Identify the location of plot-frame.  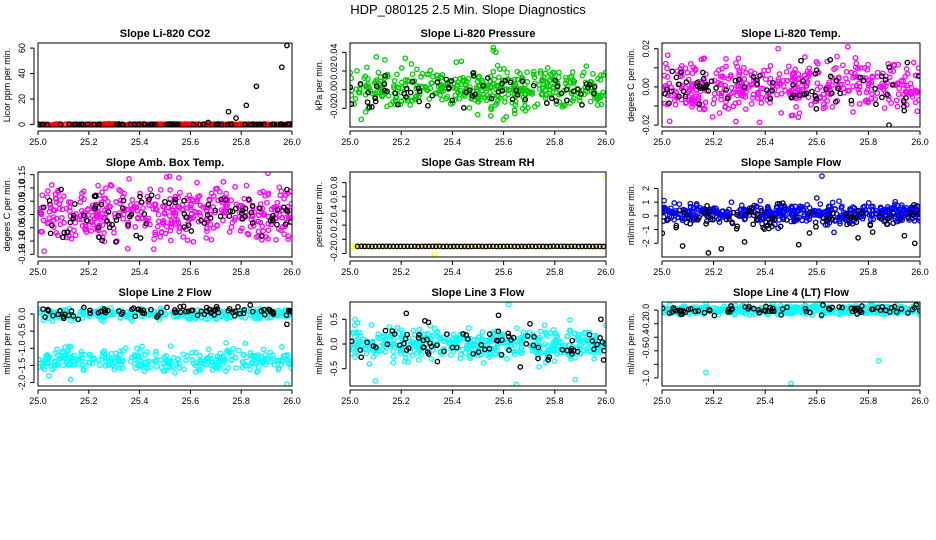
(791, 344).